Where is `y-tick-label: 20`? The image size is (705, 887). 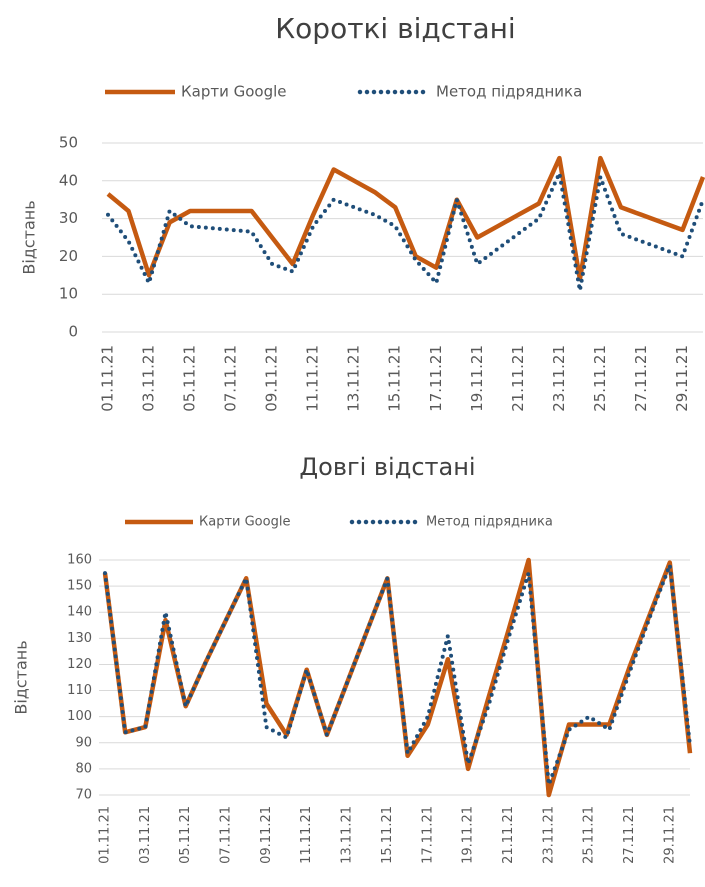 y-tick-label: 20 is located at coordinates (68, 256).